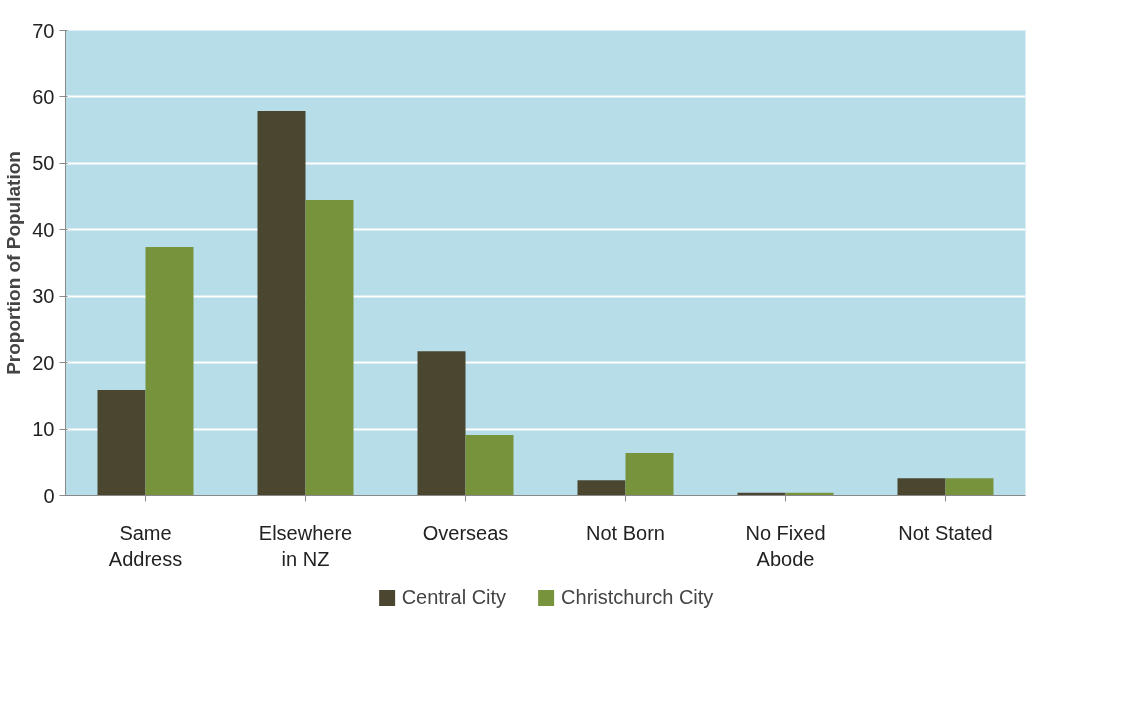 The image size is (1127, 717). What do you see at coordinates (625, 532) in the screenshot?
I see `x-tick-label: Not Born` at bounding box center [625, 532].